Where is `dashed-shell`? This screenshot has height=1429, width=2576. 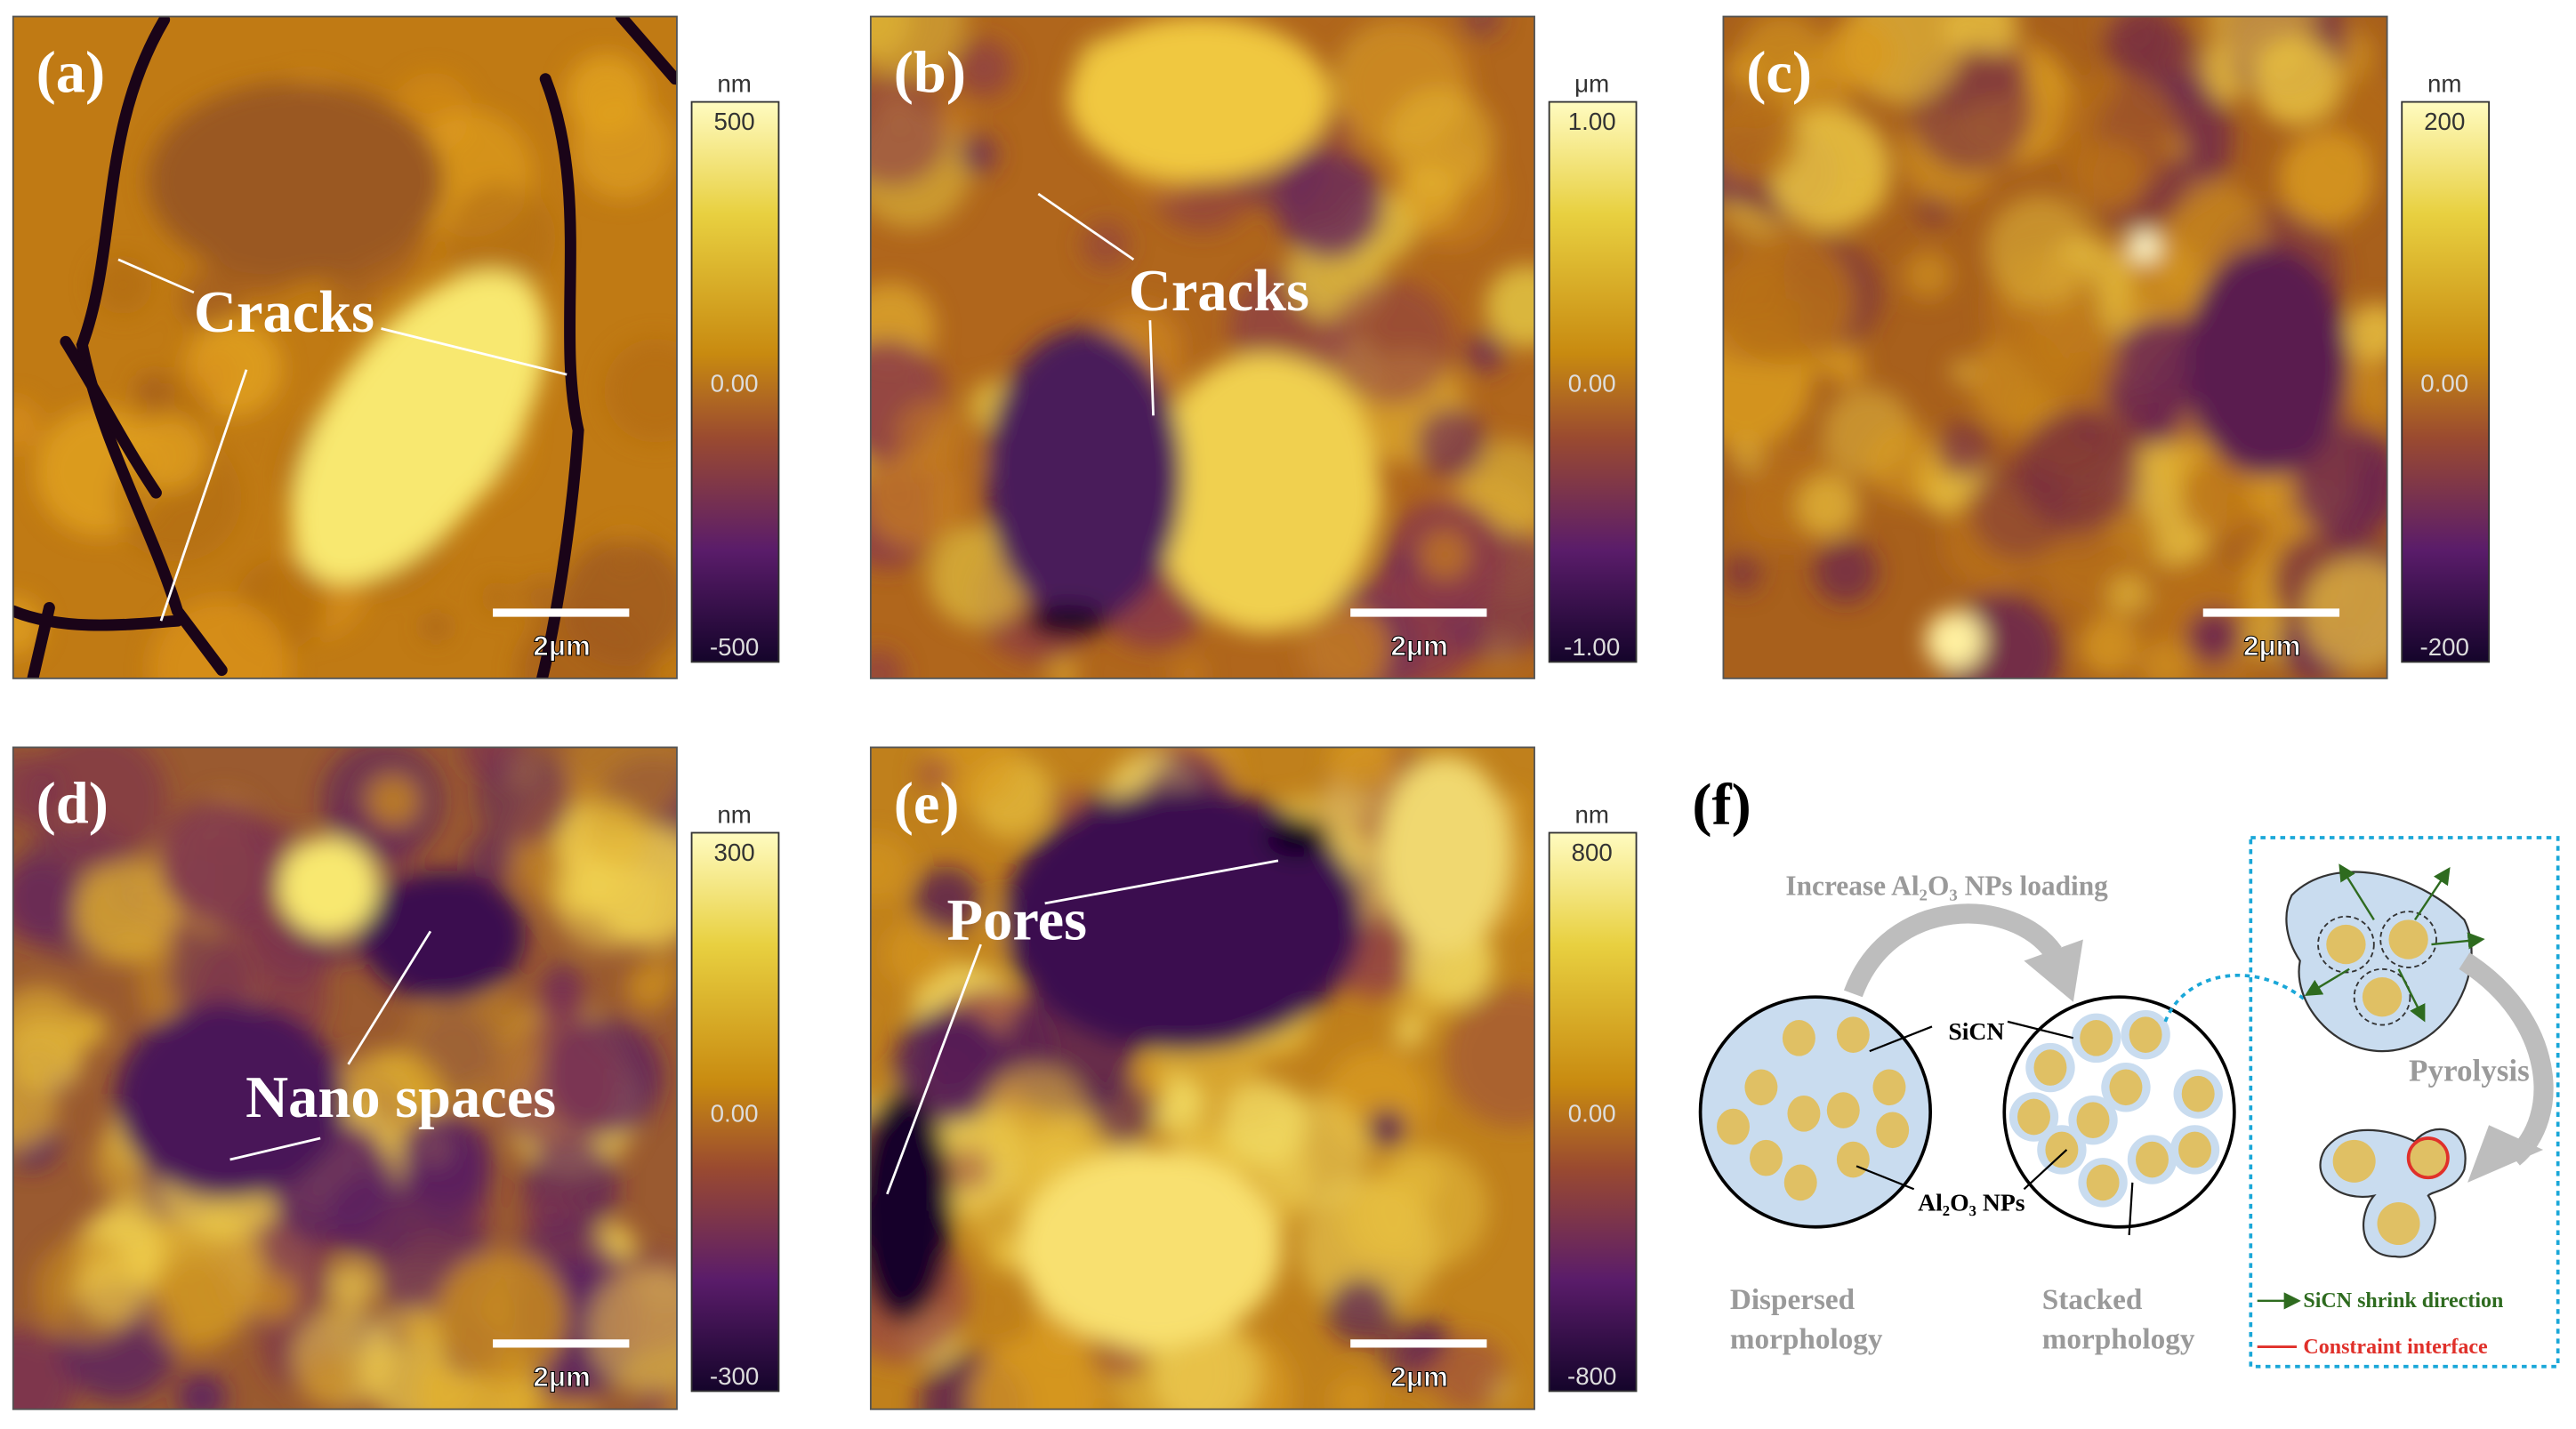 dashed-shell is located at coordinates (2346, 944).